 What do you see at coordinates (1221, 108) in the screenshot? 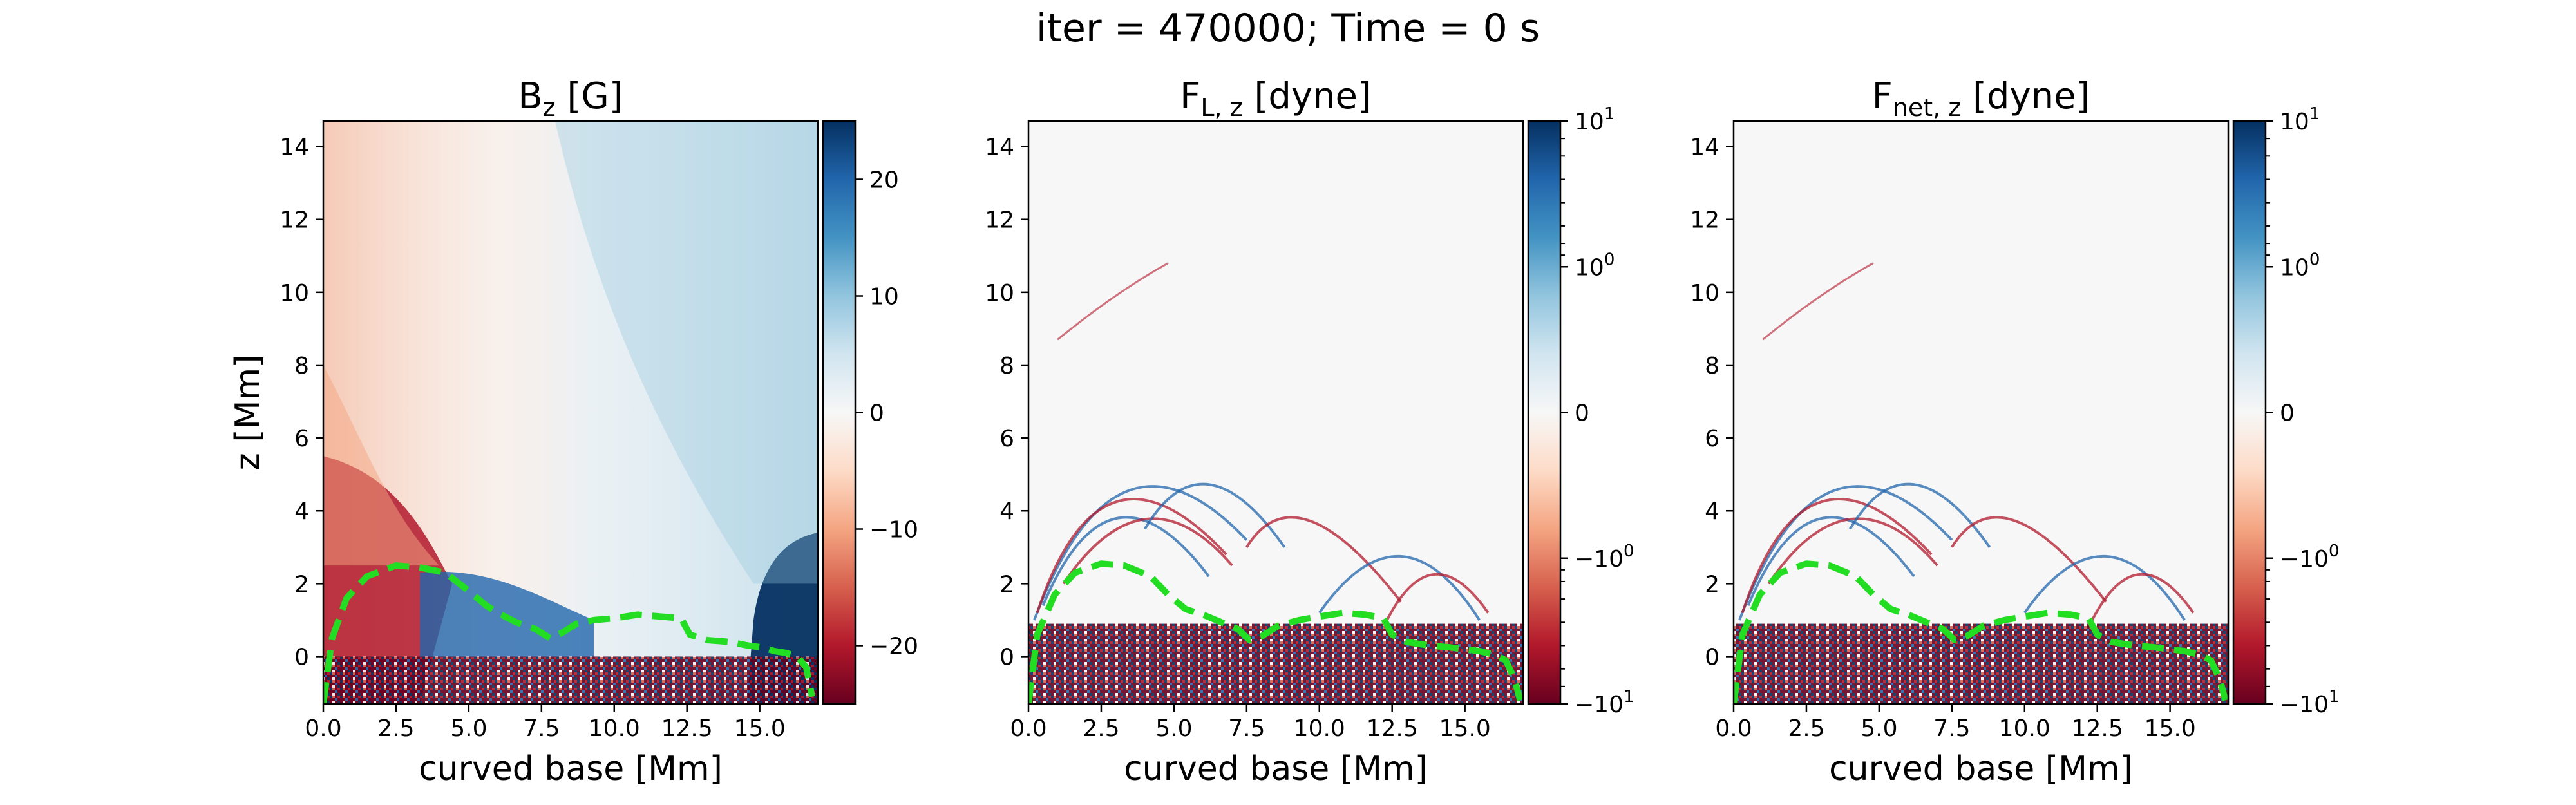
I see `title-subscript: L, z` at bounding box center [1221, 108].